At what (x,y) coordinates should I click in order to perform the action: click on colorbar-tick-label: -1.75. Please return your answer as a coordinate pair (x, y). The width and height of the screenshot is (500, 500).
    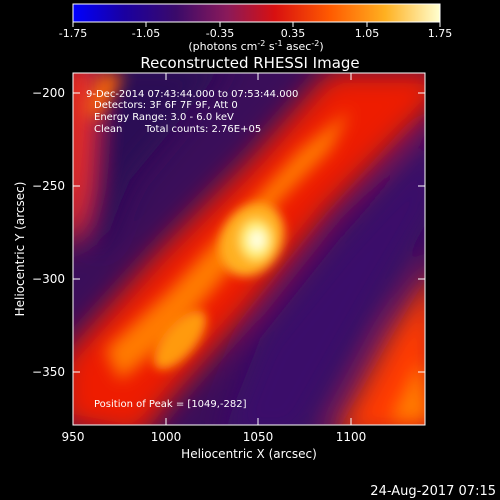
    Looking at the image, I should click on (73, 33).